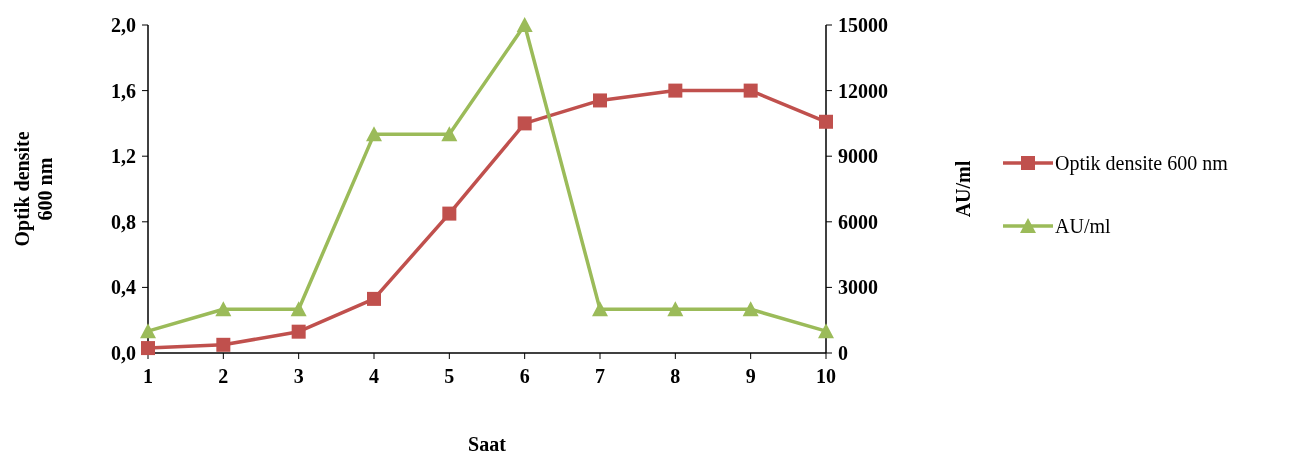 The height and width of the screenshot is (453, 1299). I want to click on x-axis-title: Saat, so click(487, 443).